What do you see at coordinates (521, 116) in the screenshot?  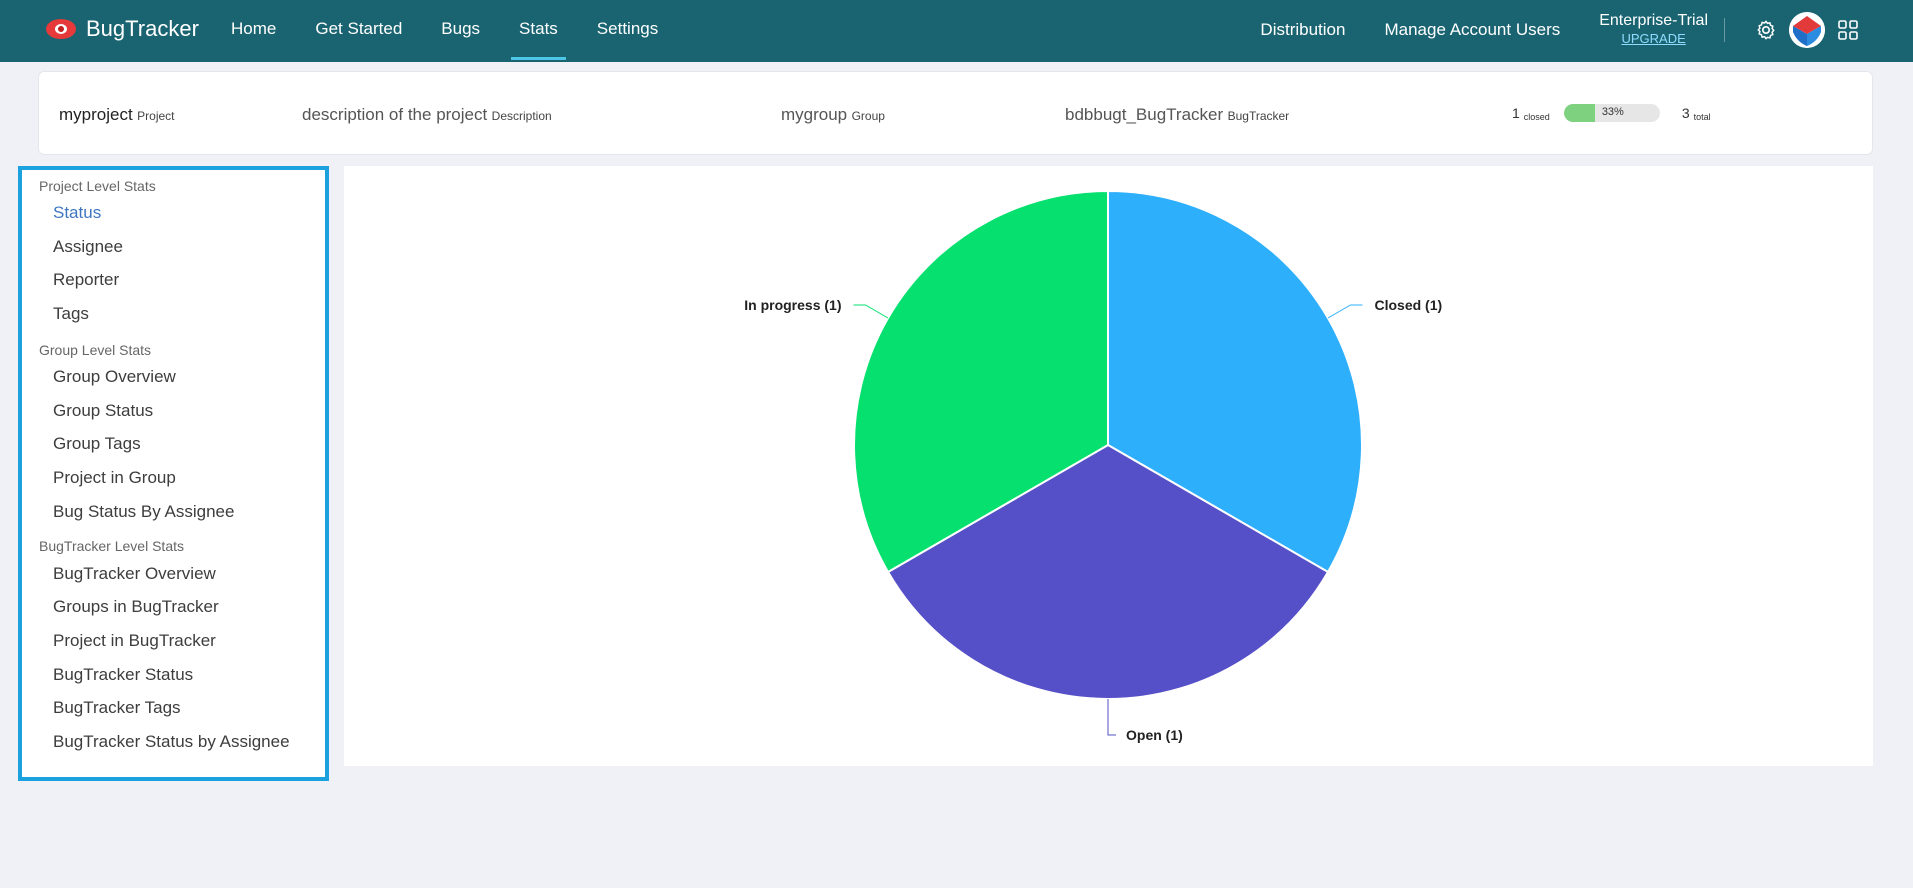 I see `description-label: Description` at bounding box center [521, 116].